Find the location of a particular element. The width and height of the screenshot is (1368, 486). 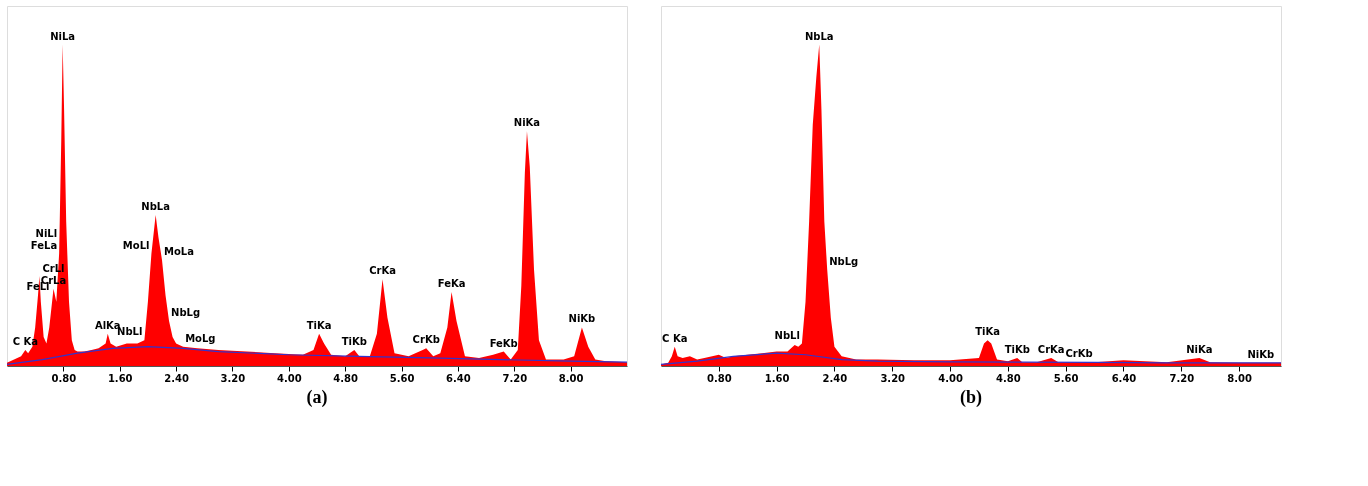

annotation: FeLa is located at coordinates (44, 245).